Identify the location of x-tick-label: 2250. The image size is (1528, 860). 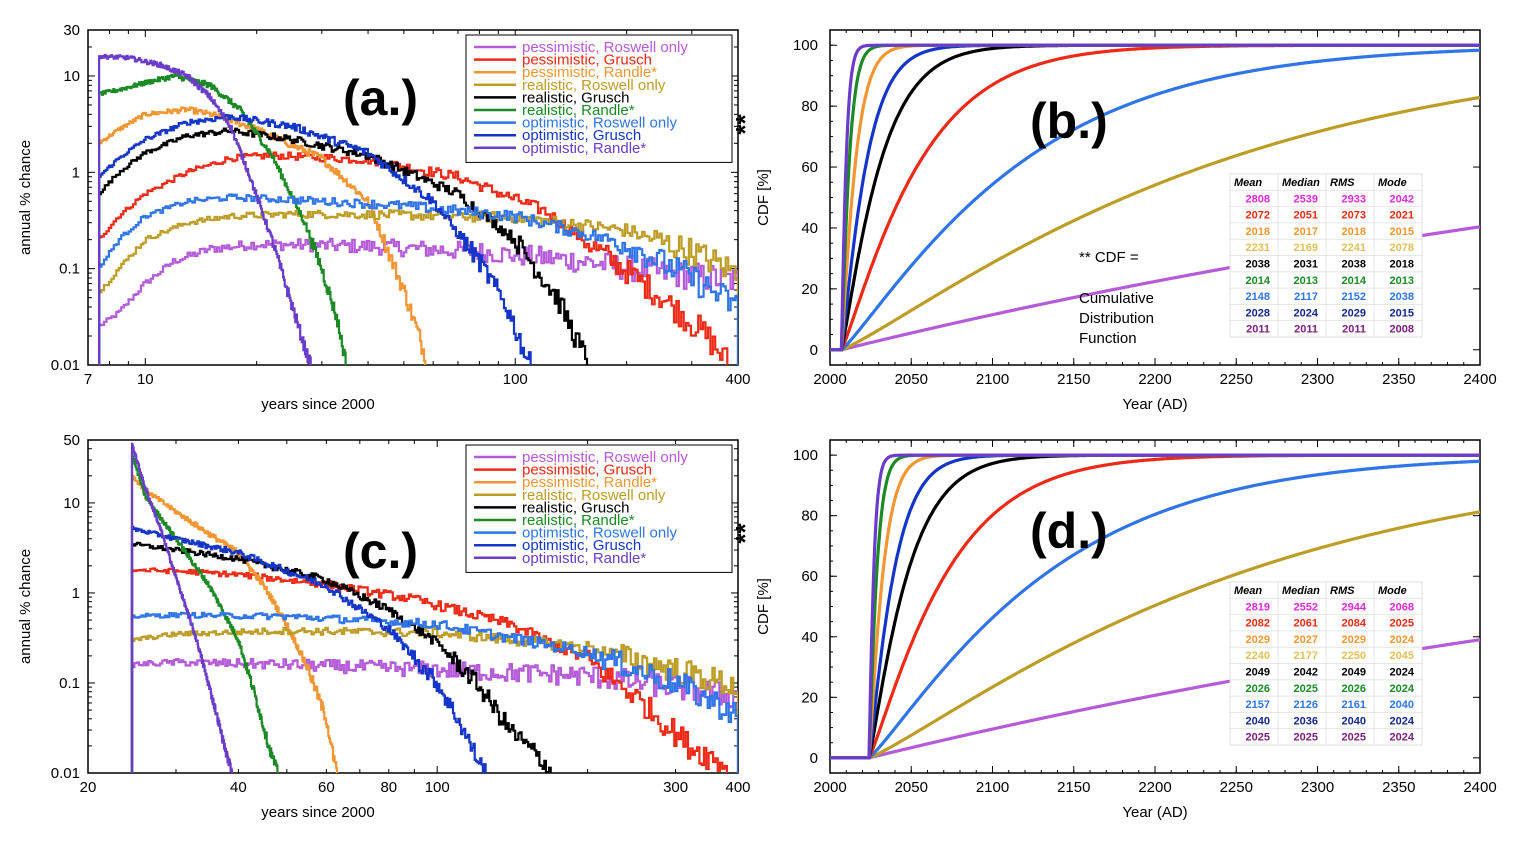
(1236, 787).